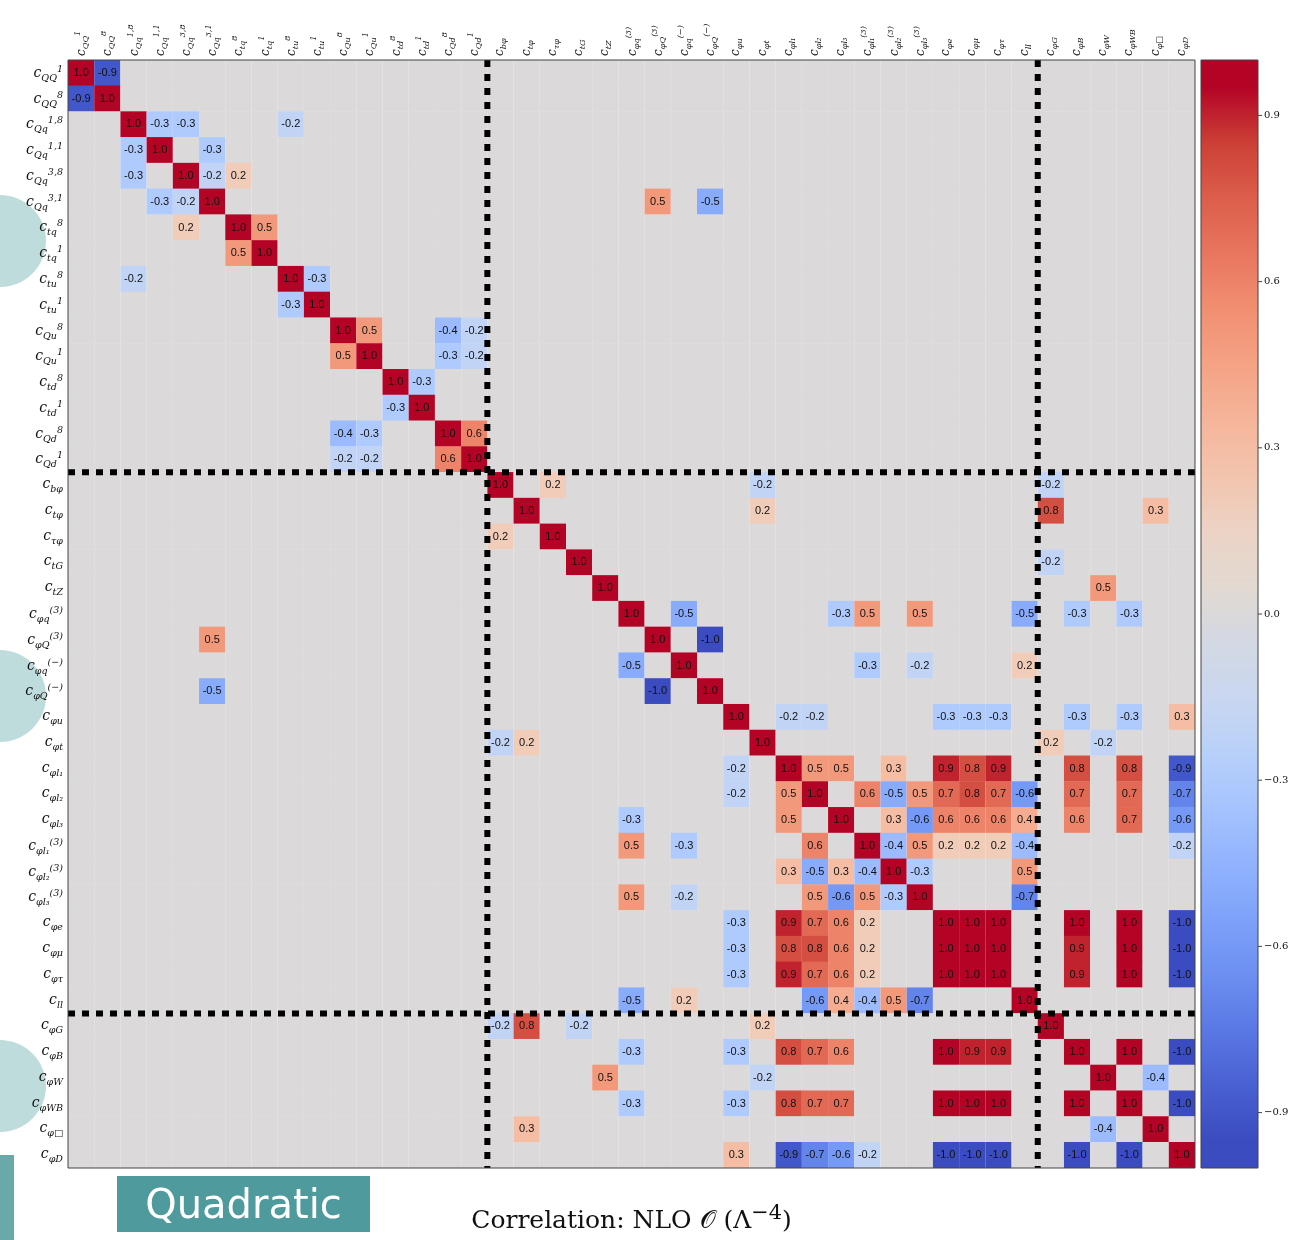 This screenshot has width=1298, height=1240. I want to click on text: Quadratic, so click(243, 1204).